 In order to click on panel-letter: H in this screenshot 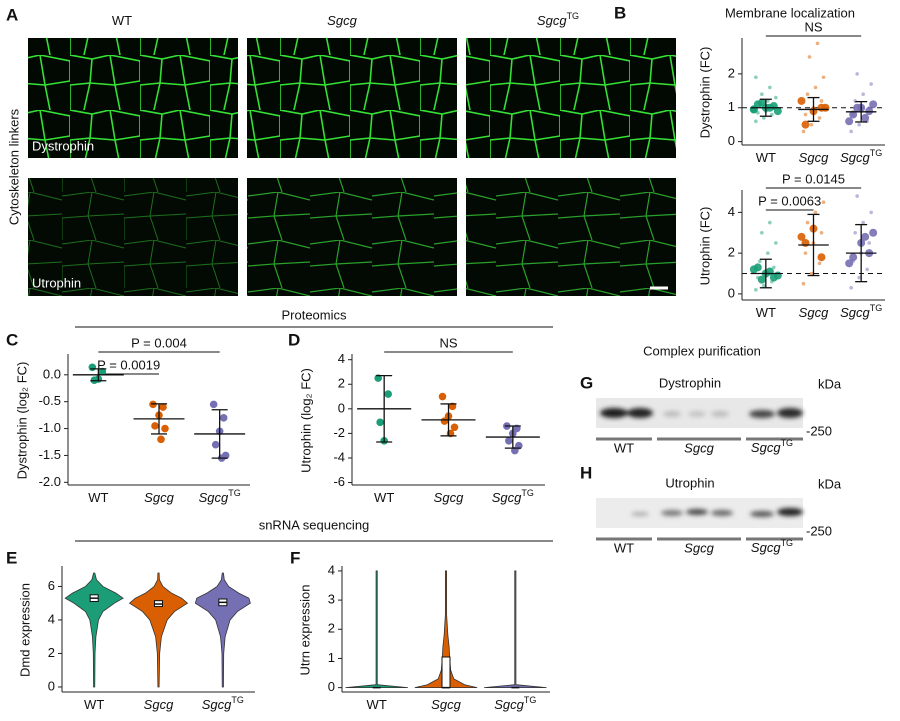, I will do `click(586, 472)`.